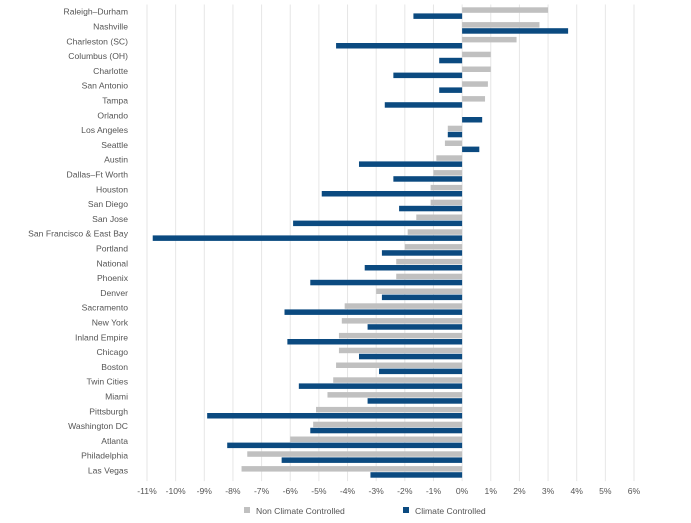 This screenshot has width=691, height=523. What do you see at coordinates (112, 115) in the screenshot?
I see `category-label: Orlando` at bounding box center [112, 115].